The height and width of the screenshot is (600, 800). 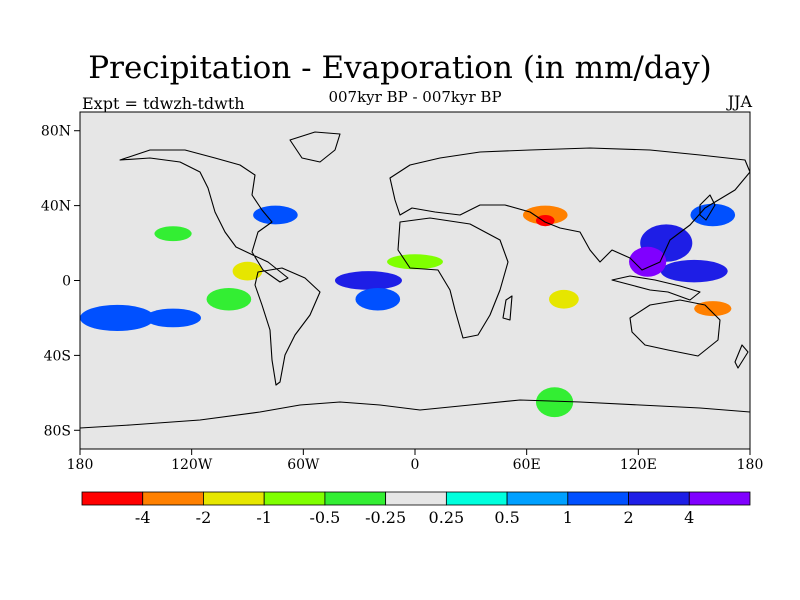 What do you see at coordinates (204, 517) in the screenshot?
I see `colorbar-label-1: -2` at bounding box center [204, 517].